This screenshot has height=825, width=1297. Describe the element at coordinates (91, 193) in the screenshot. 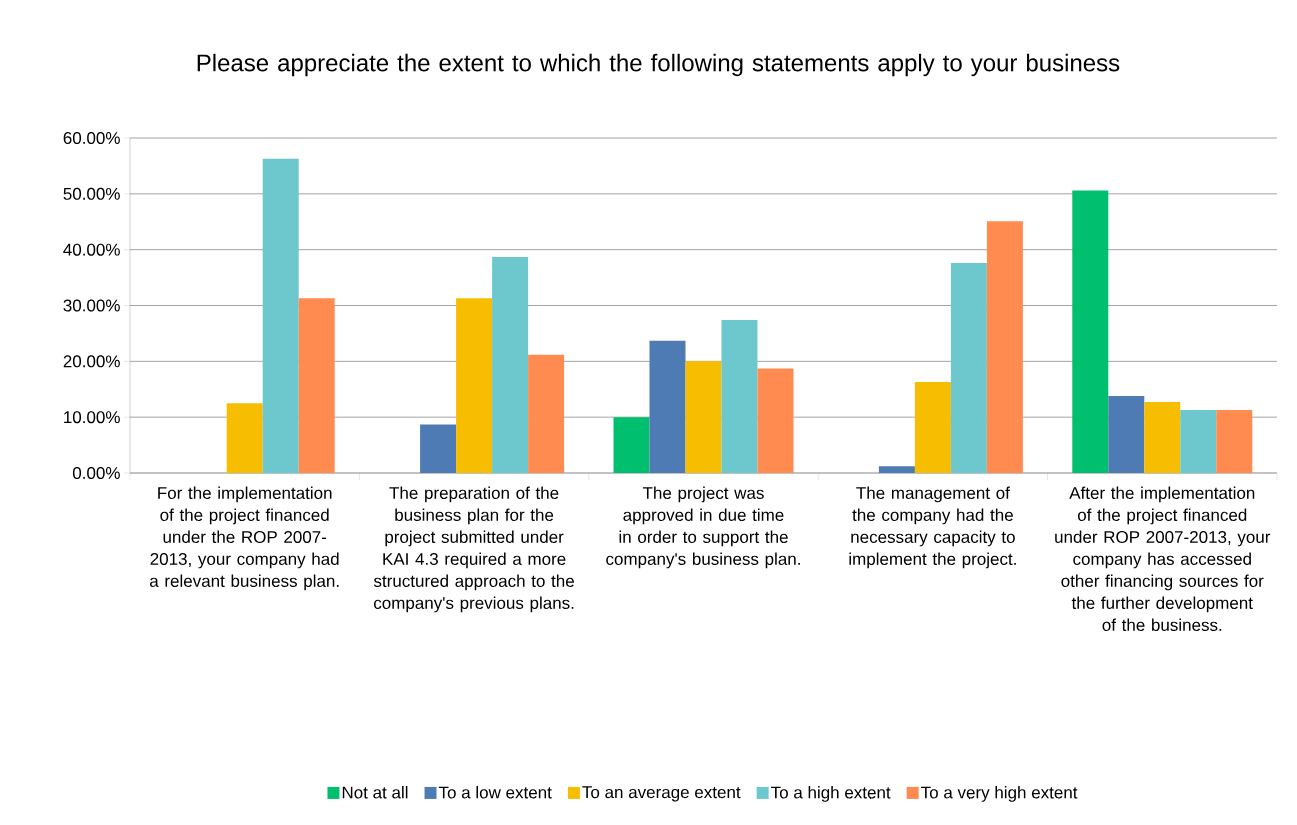

I see `y-tick-label: 50.00%` at that location.